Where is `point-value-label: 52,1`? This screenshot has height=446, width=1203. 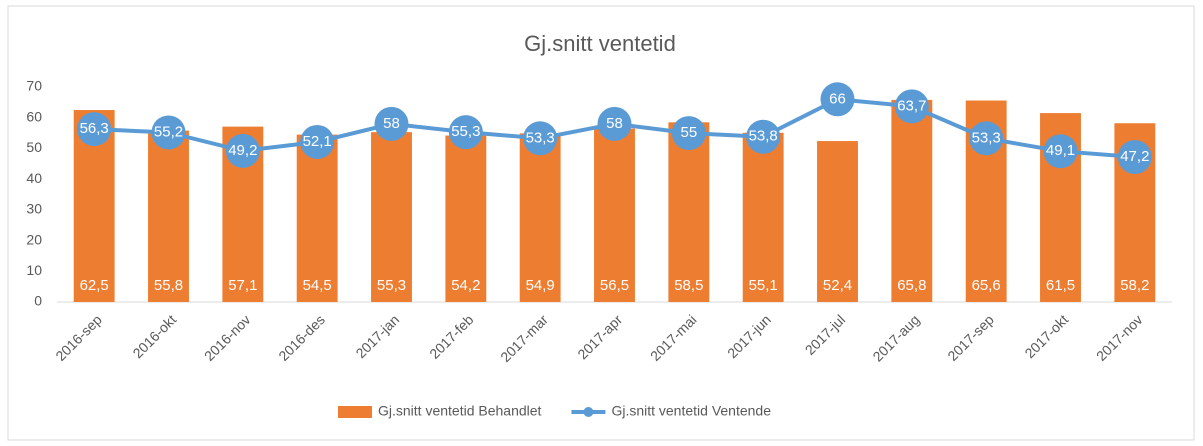
point-value-label: 52,1 is located at coordinates (317, 141).